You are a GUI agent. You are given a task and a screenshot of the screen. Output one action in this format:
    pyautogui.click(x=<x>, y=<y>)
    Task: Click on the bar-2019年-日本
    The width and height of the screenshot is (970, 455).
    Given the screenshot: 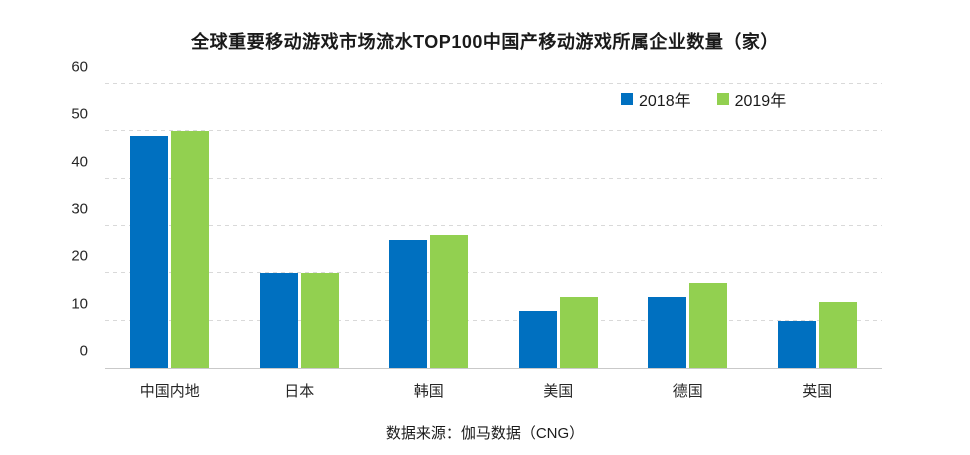 What is the action you would take?
    pyautogui.click(x=319, y=320)
    